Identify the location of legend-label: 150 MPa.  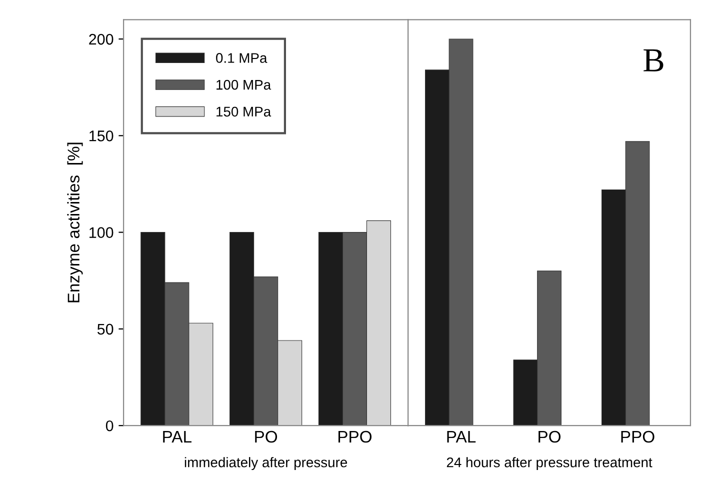
(244, 111).